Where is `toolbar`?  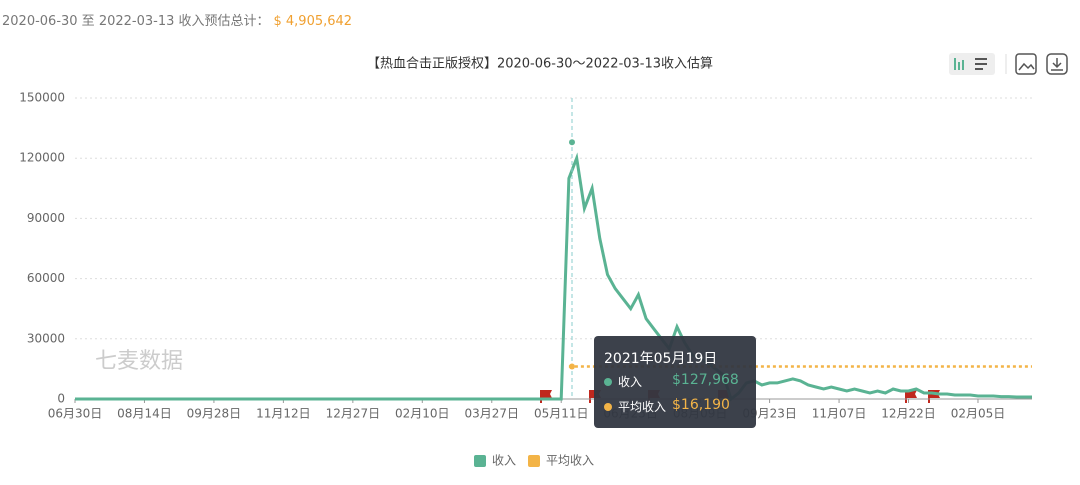
toolbar is located at coordinates (1008, 64).